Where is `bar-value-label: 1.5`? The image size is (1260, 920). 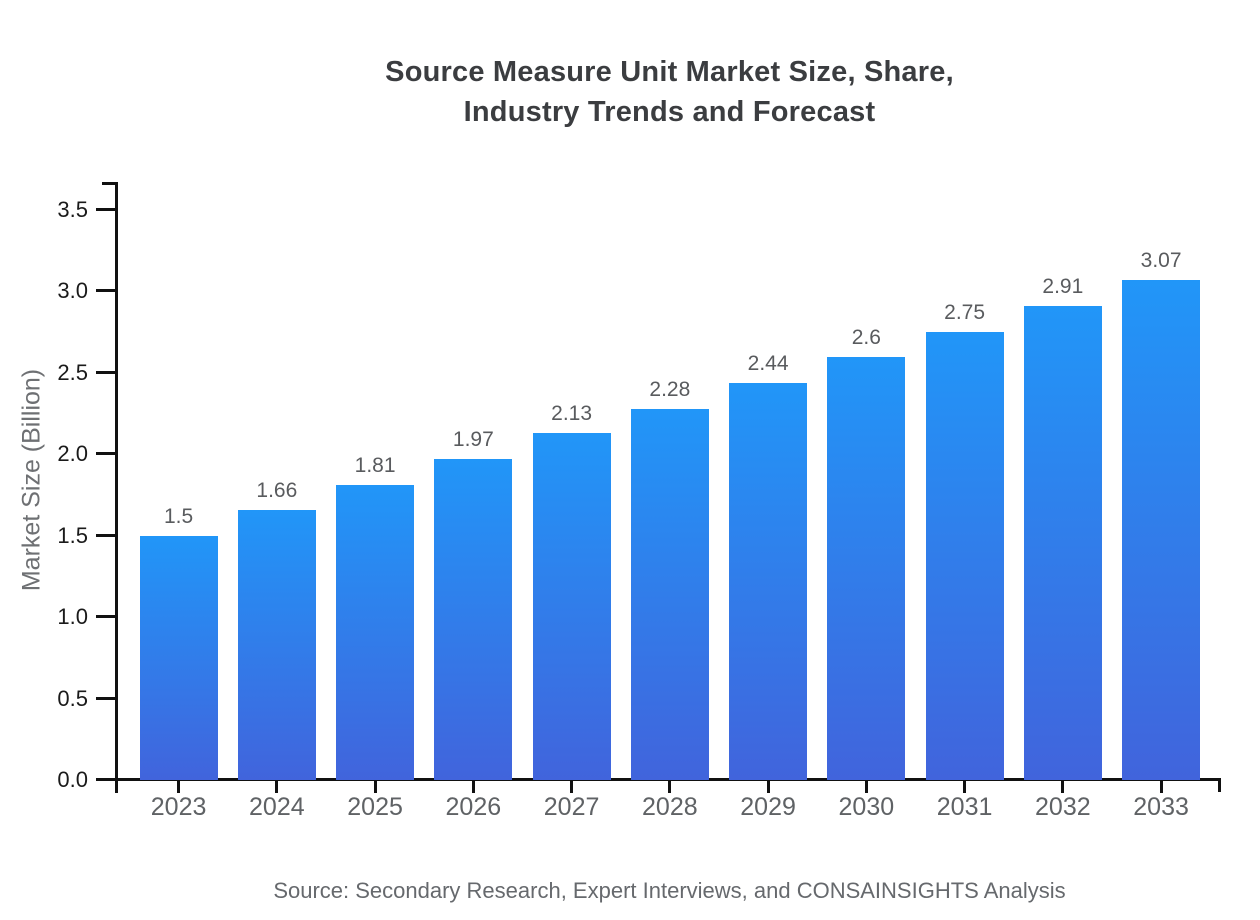 bar-value-label: 1.5 is located at coordinates (178, 516).